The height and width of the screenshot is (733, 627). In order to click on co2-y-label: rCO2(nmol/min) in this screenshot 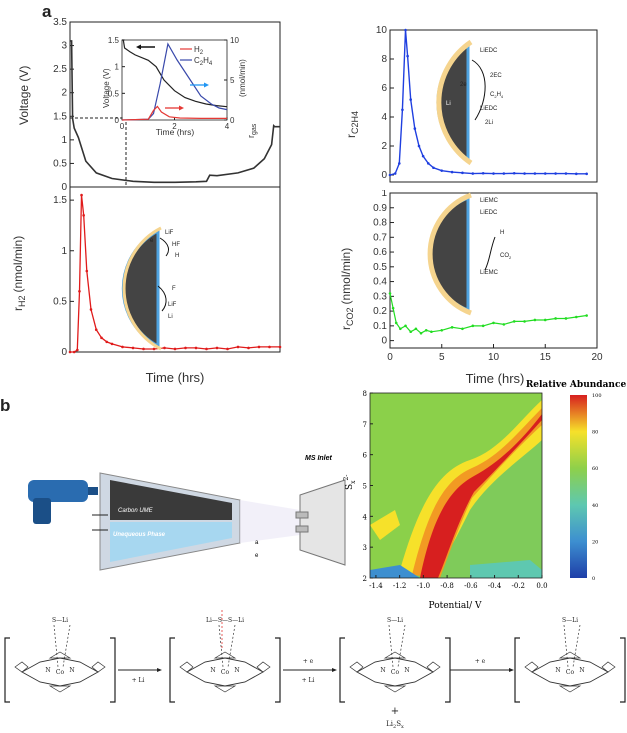, I will do `click(347, 289)`.